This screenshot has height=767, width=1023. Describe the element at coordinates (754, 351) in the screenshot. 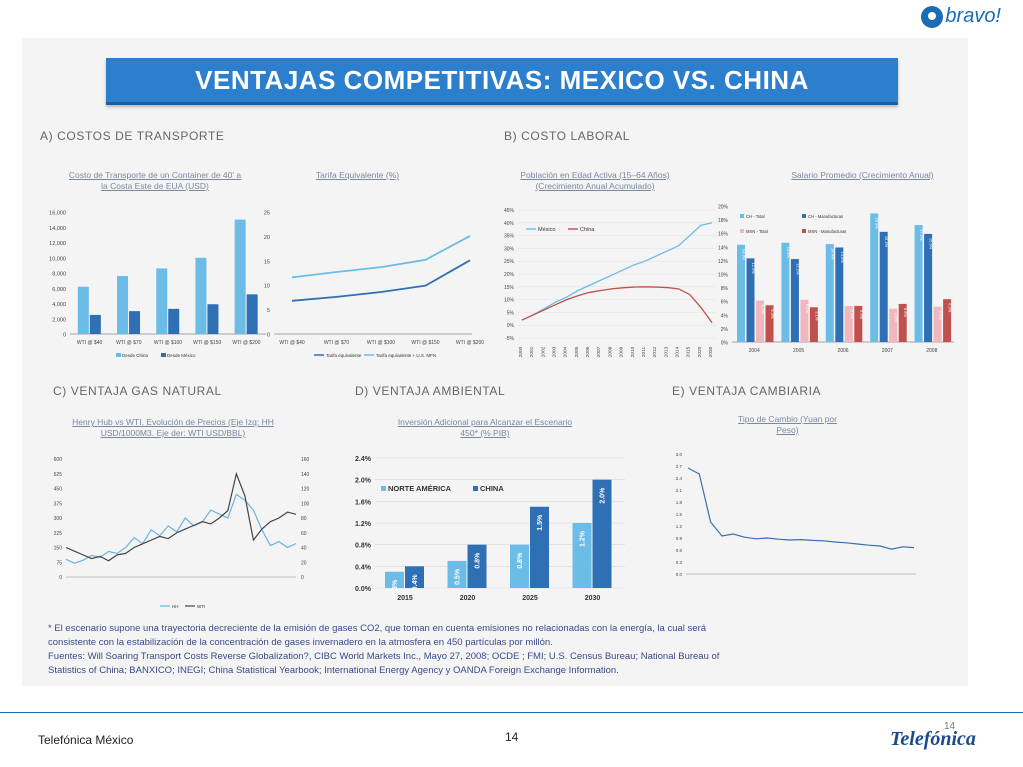

I see `b2-xtick: 2004` at that location.